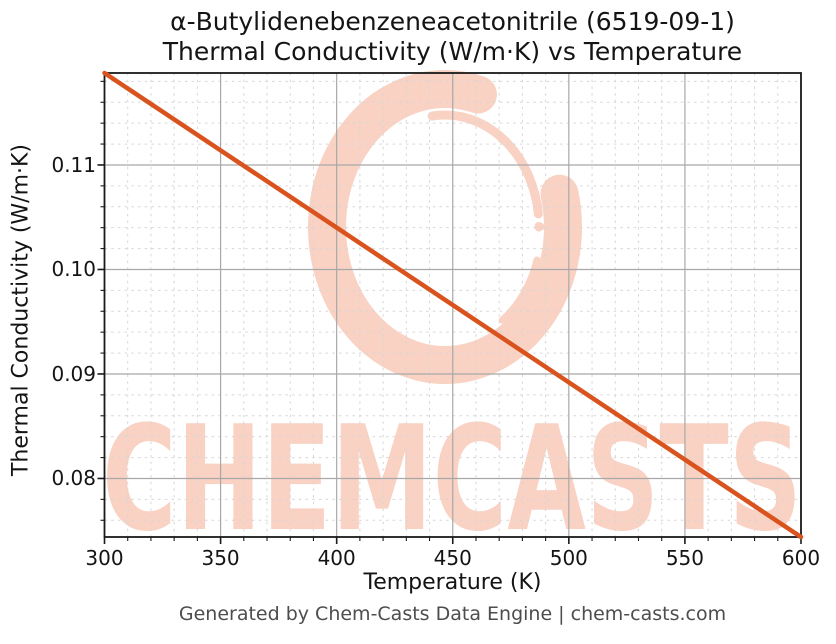 Image resolution: width=836 pixels, height=644 pixels. What do you see at coordinates (568, 558) in the screenshot?
I see `x-tick-label: 500` at bounding box center [568, 558].